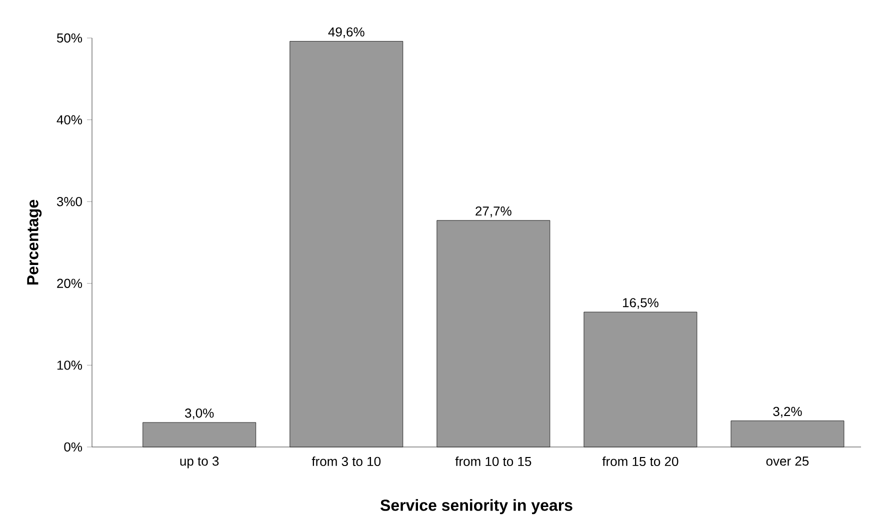 This screenshot has width=876, height=532. I want to click on x-tick-label: from 15 to 20, so click(640, 461).